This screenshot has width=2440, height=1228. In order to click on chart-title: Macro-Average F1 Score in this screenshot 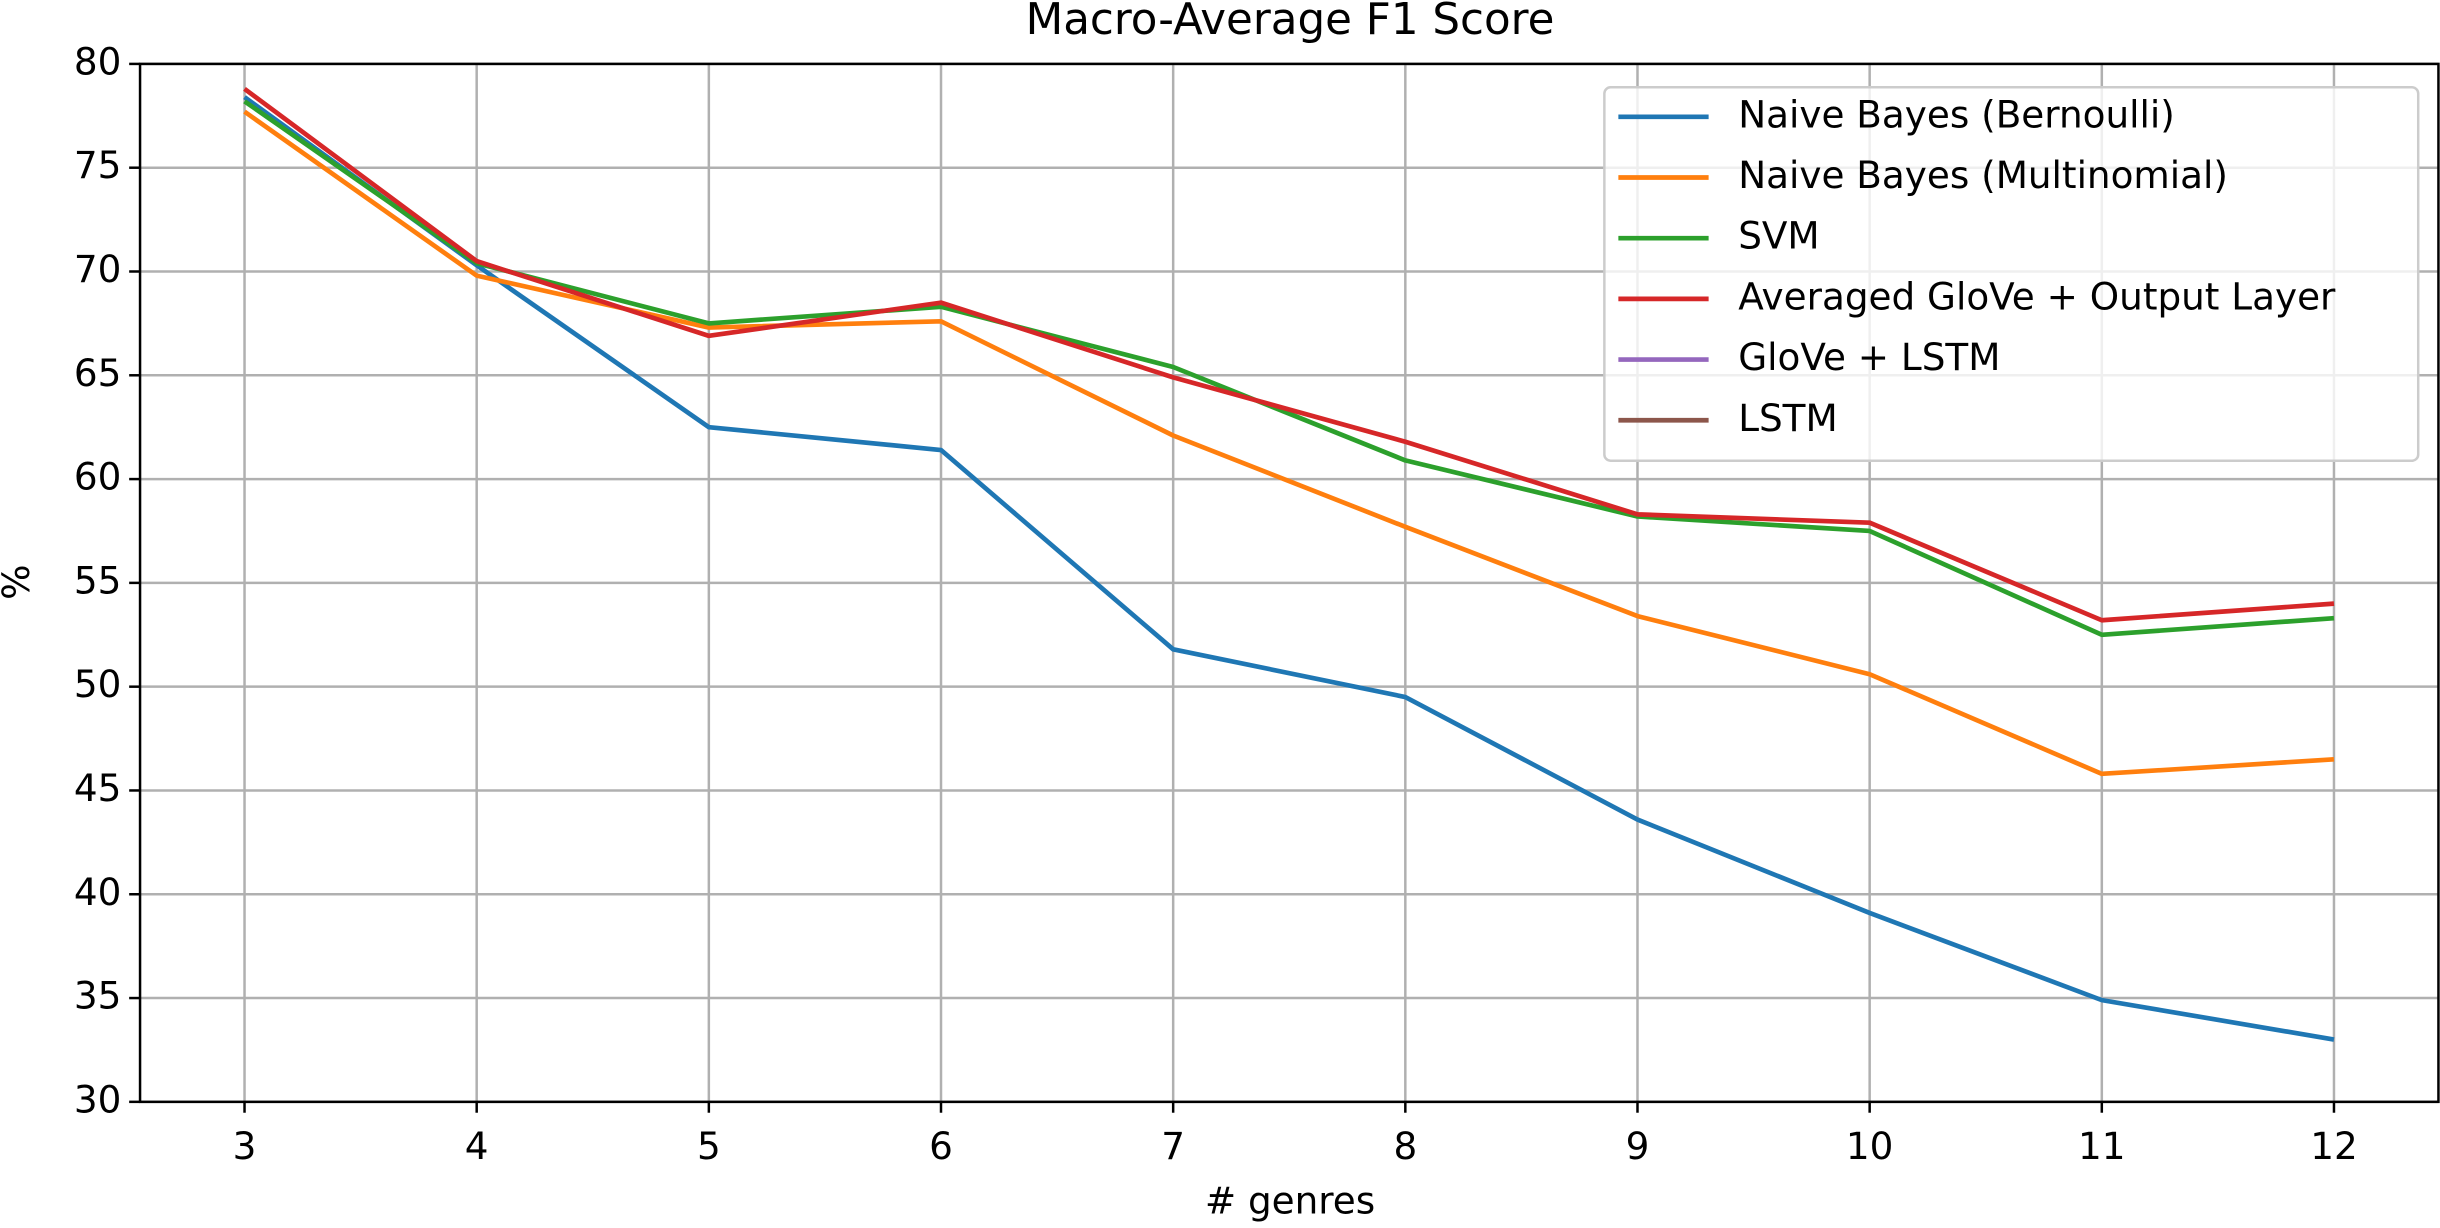, I will do `click(1290, 22)`.